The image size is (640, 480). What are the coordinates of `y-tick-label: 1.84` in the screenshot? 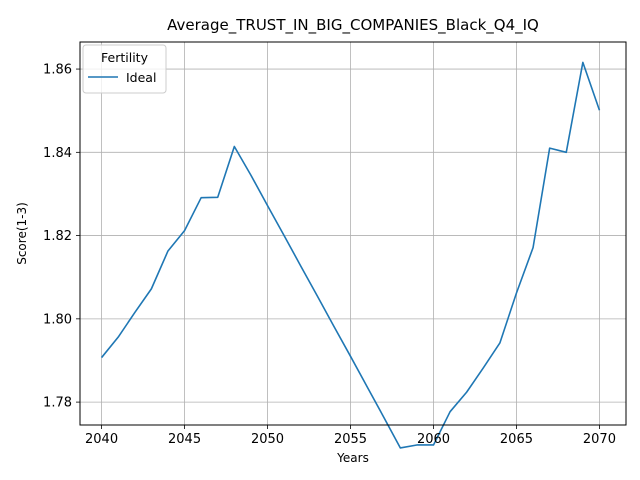 It's located at (57, 153).